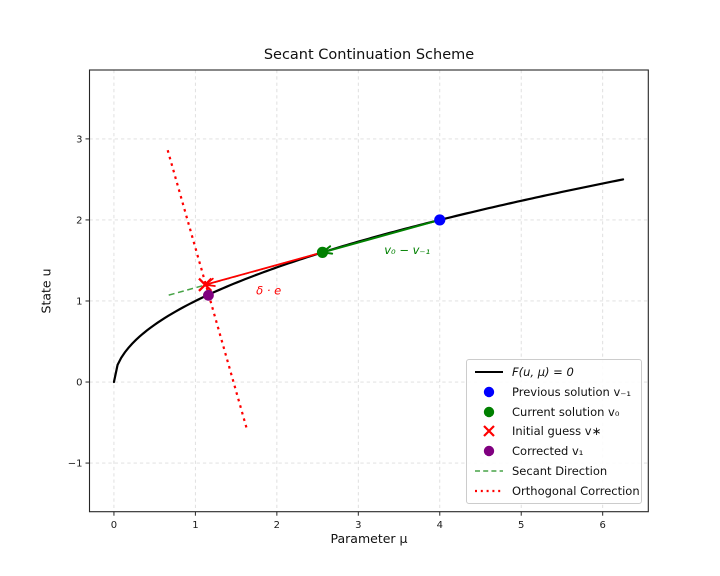 The image size is (720, 576). Describe the element at coordinates (381, 236) in the screenshot. I see `secant-step-arrow-line` at that location.